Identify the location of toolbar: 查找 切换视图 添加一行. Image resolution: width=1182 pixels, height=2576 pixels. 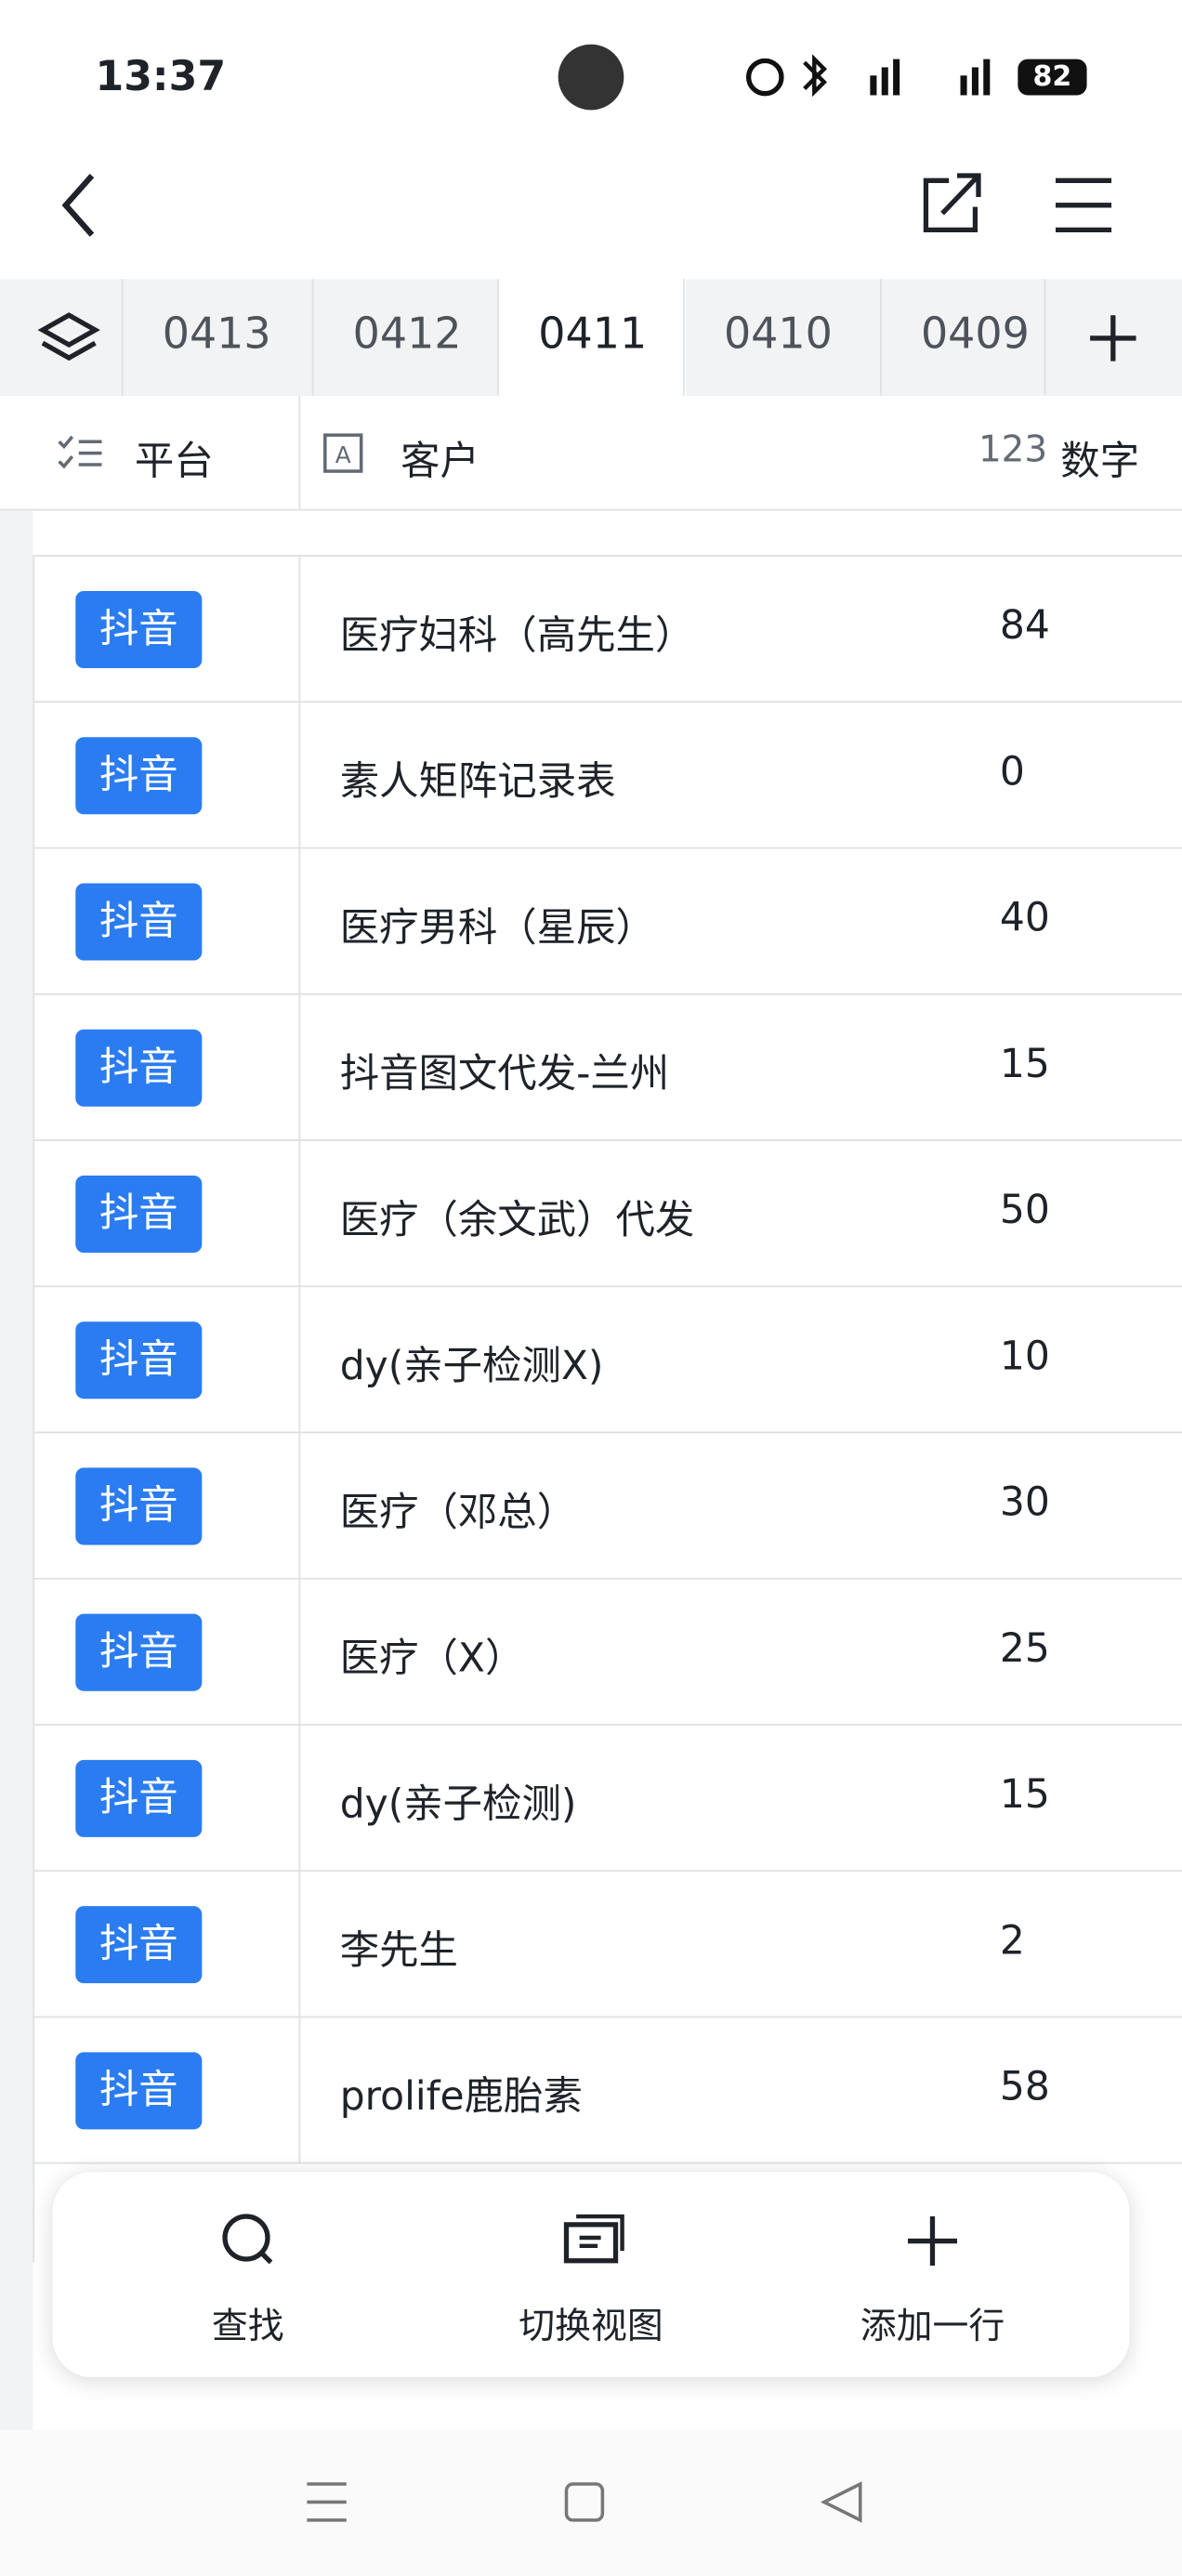
(591, 2275).